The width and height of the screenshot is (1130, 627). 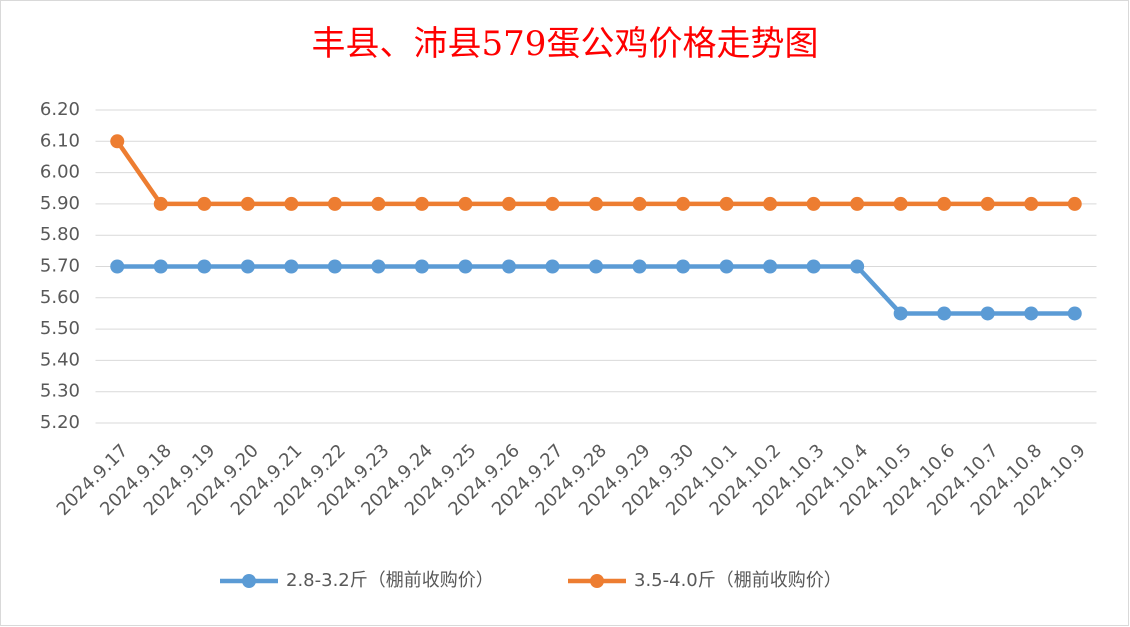 What do you see at coordinates (60, 297) in the screenshot?
I see `y-tick-label: 5.60` at bounding box center [60, 297].